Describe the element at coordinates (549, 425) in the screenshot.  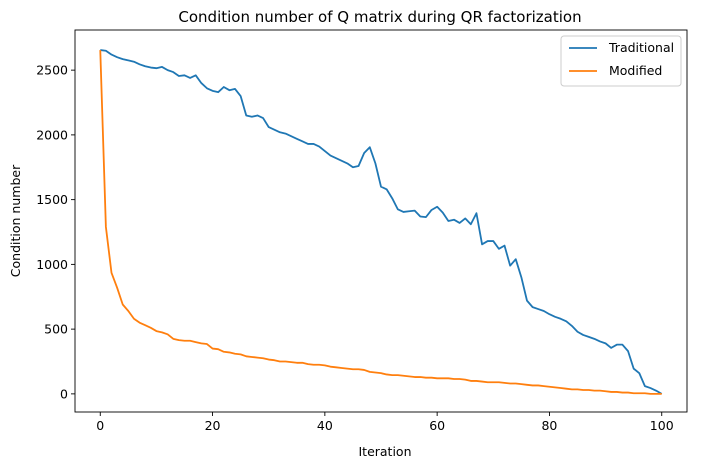
I see `x-tick-label: 80` at that location.